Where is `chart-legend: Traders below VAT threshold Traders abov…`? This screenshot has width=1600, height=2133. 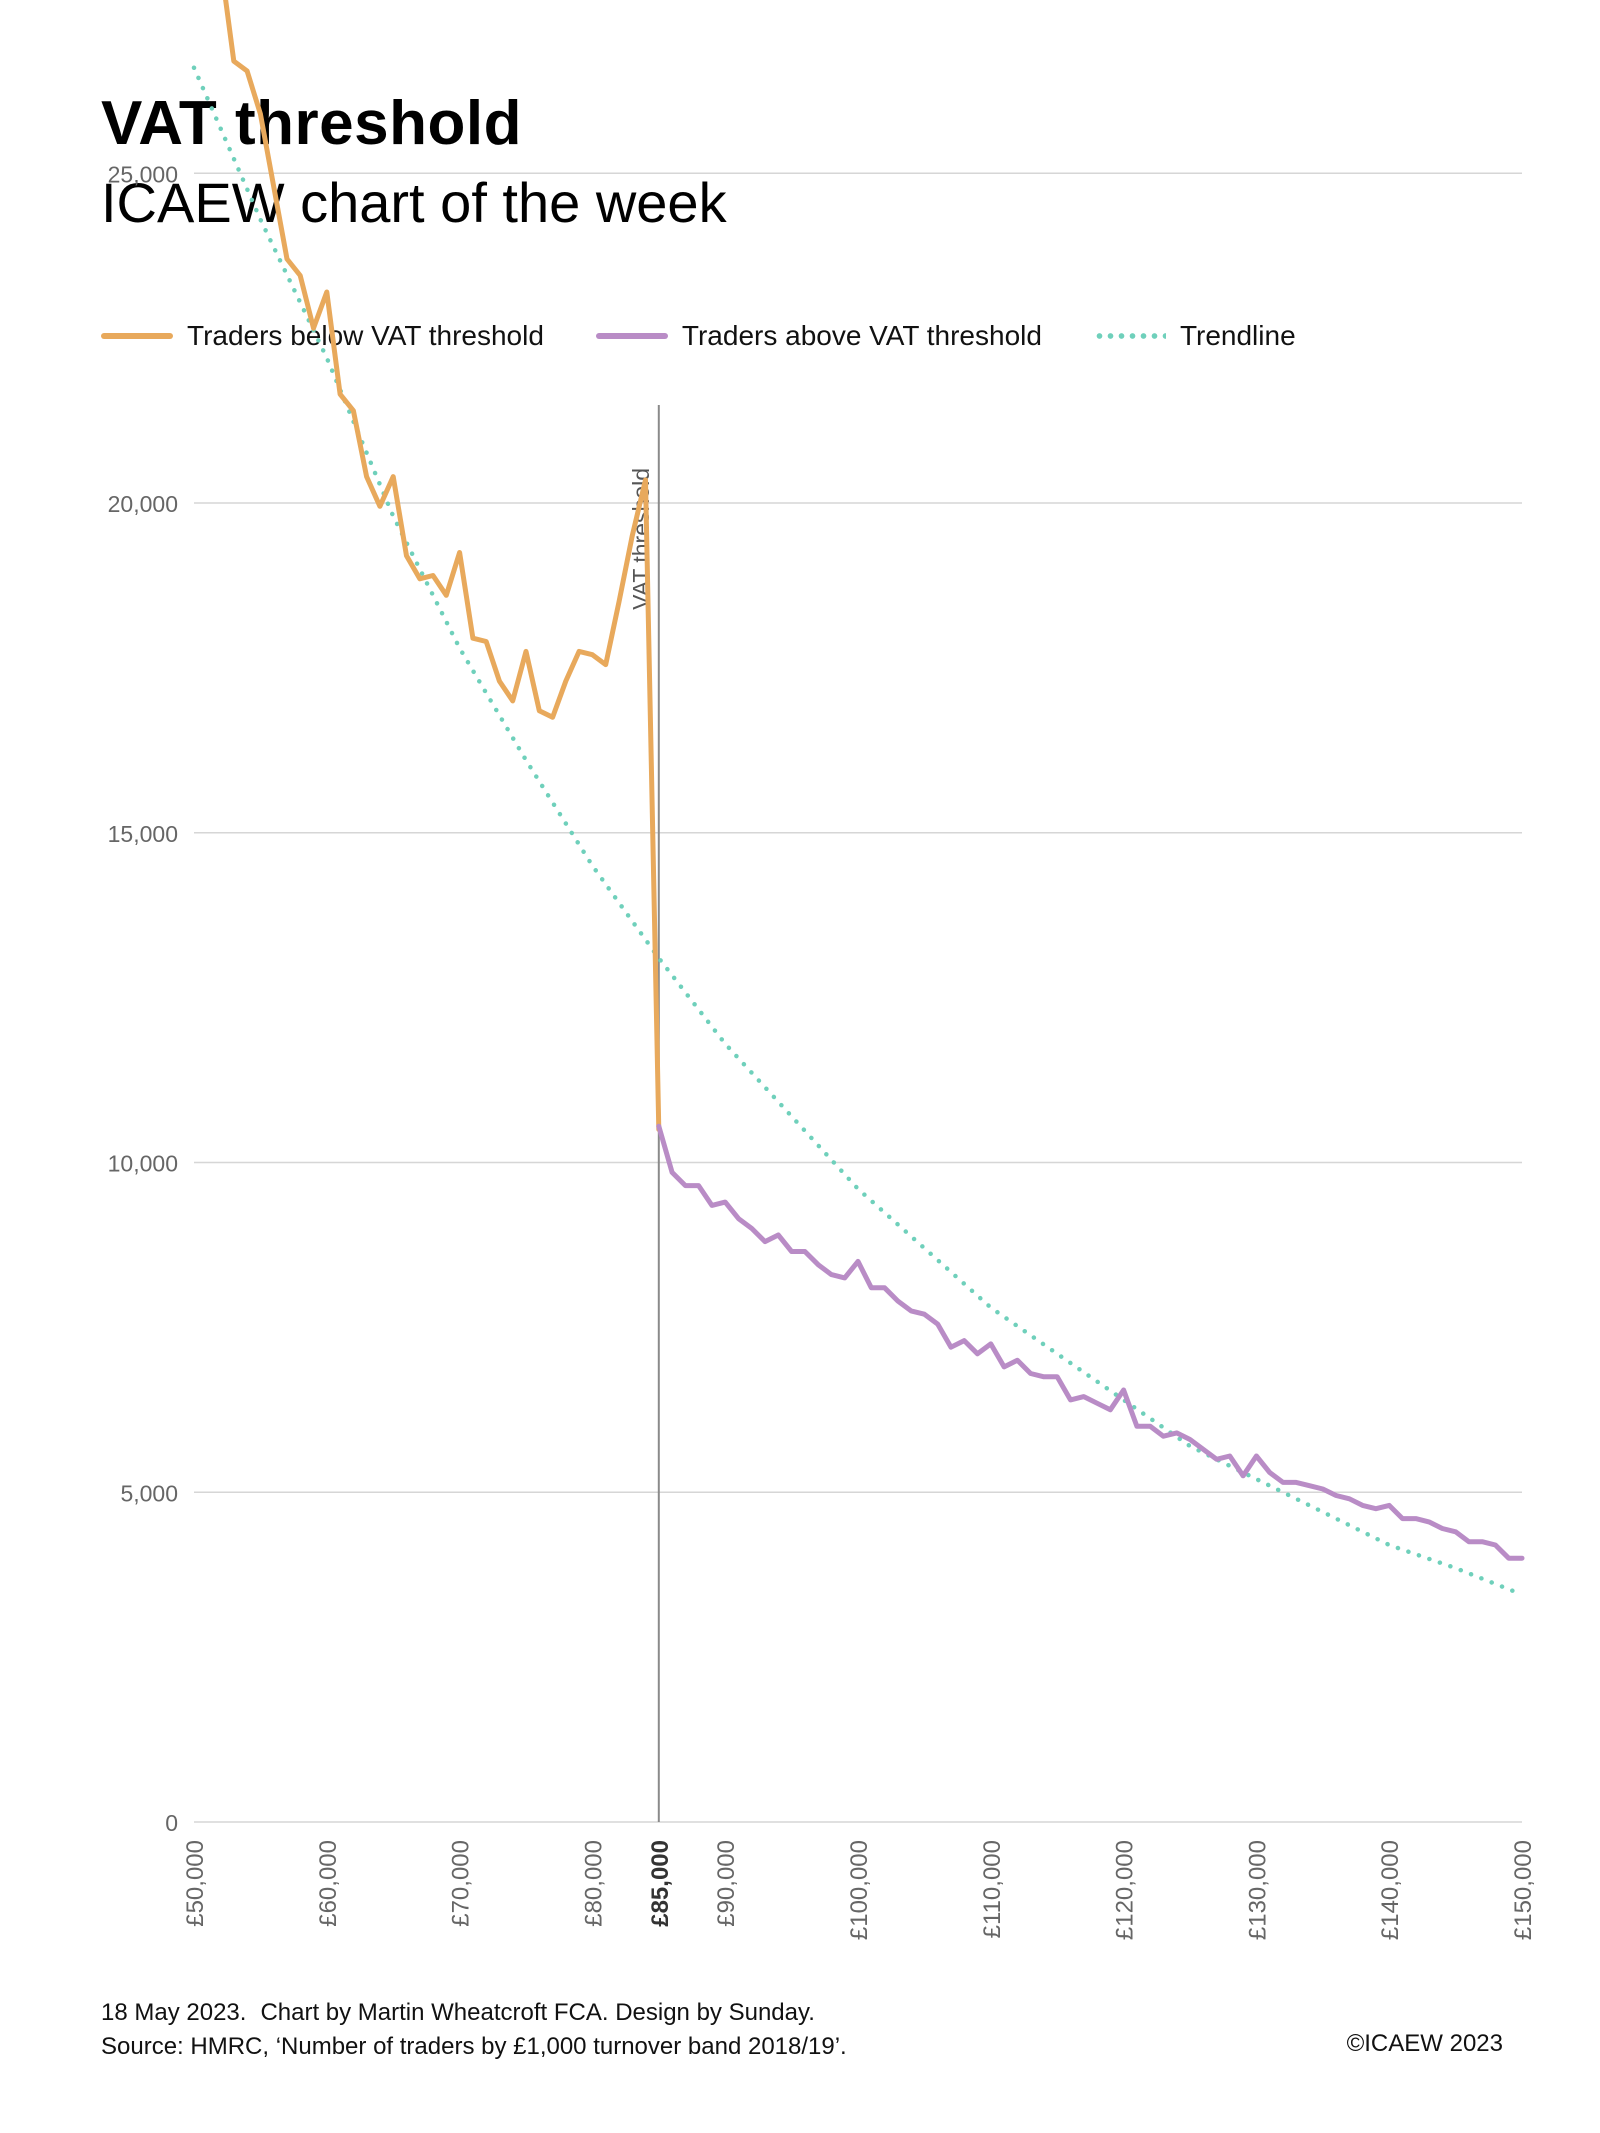
chart-legend: Traders below VAT threshold Traders abov… is located at coordinates (724, 336).